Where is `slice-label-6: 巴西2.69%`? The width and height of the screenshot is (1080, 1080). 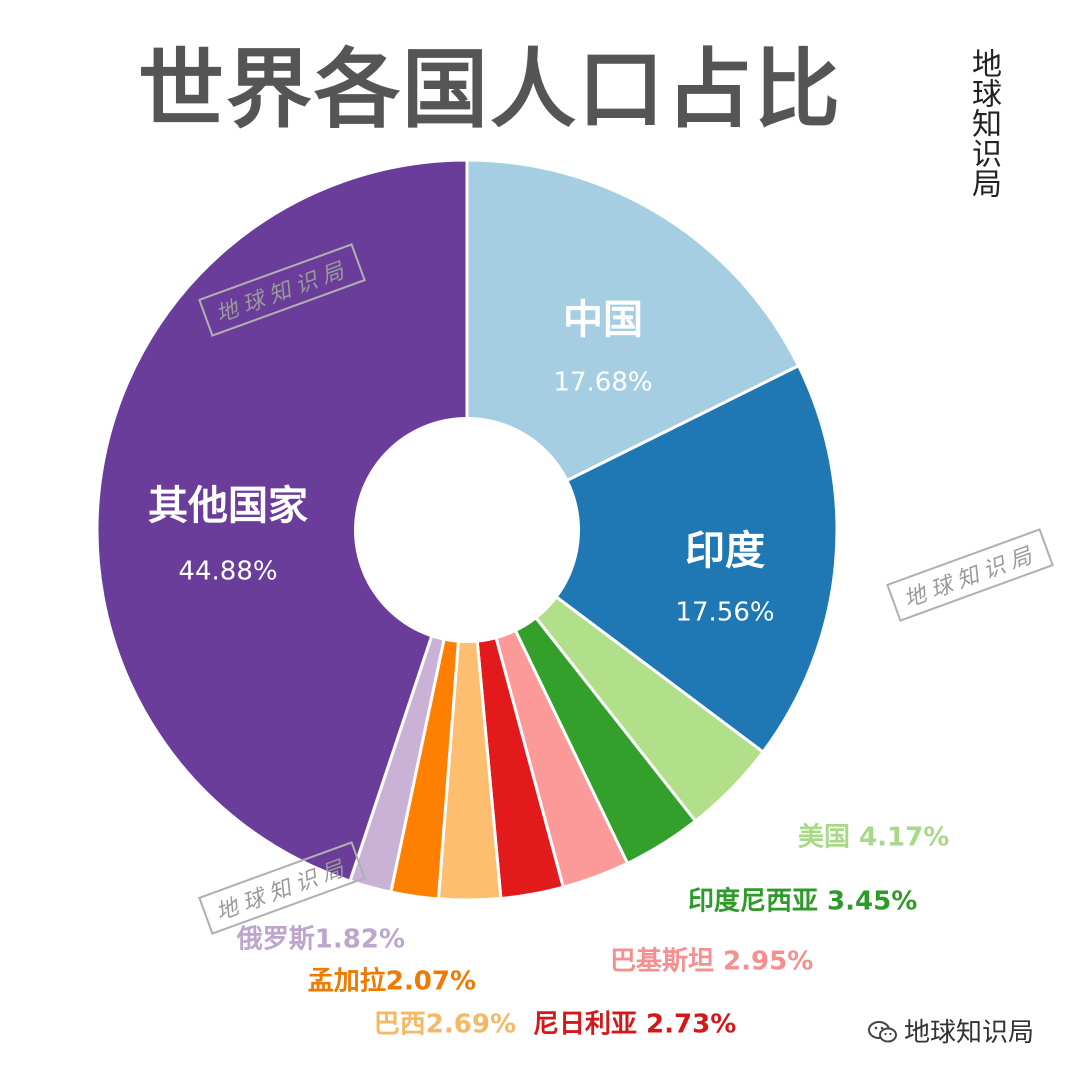 slice-label-6: 巴西2.69% is located at coordinates (445, 1025).